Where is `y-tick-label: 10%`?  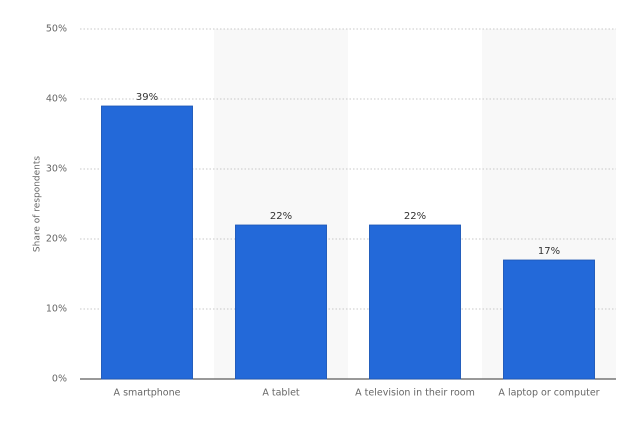
y-tick-label: 10% is located at coordinates (56, 309).